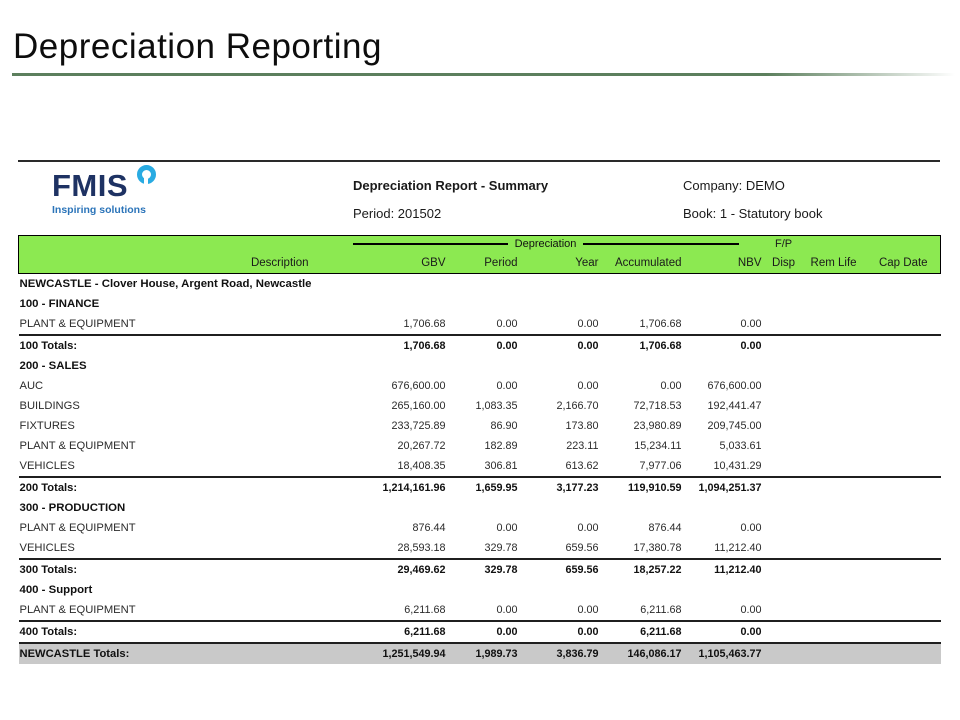 The height and width of the screenshot is (720, 960). I want to click on row-description: NEWCASTLE Totals:, so click(168, 653).